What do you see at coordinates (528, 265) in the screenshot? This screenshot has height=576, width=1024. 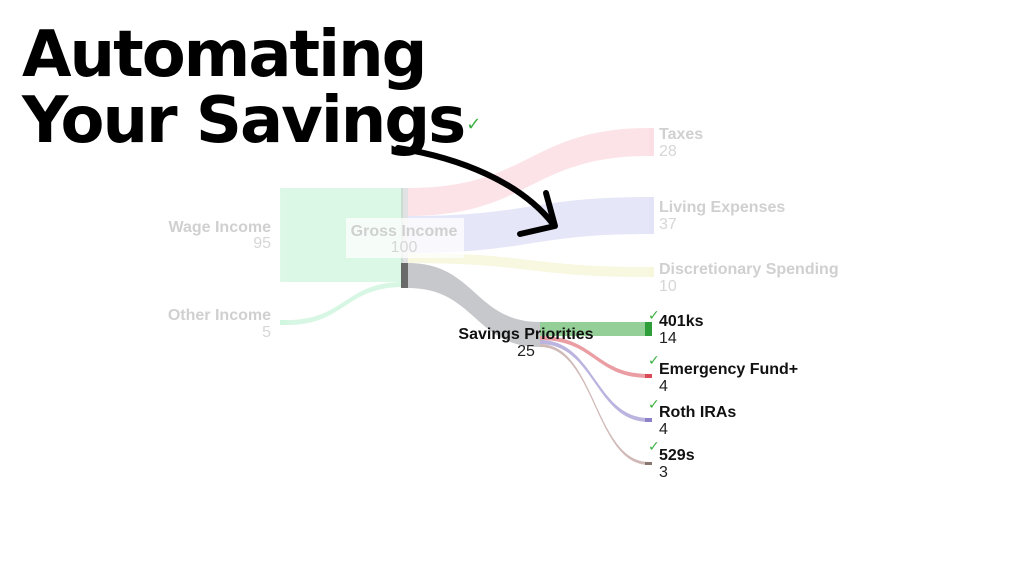 I see `link-gross-discretionary` at bounding box center [528, 265].